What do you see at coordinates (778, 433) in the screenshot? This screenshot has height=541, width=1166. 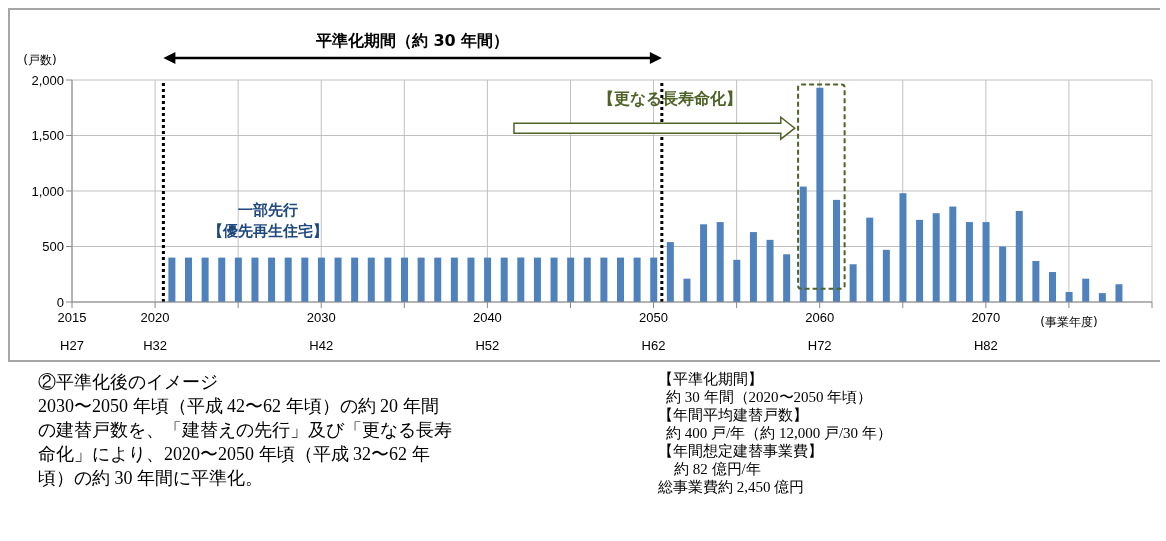 I see `text: 約 400 戸/年（約 12,000 戸/30 年）` at bounding box center [778, 433].